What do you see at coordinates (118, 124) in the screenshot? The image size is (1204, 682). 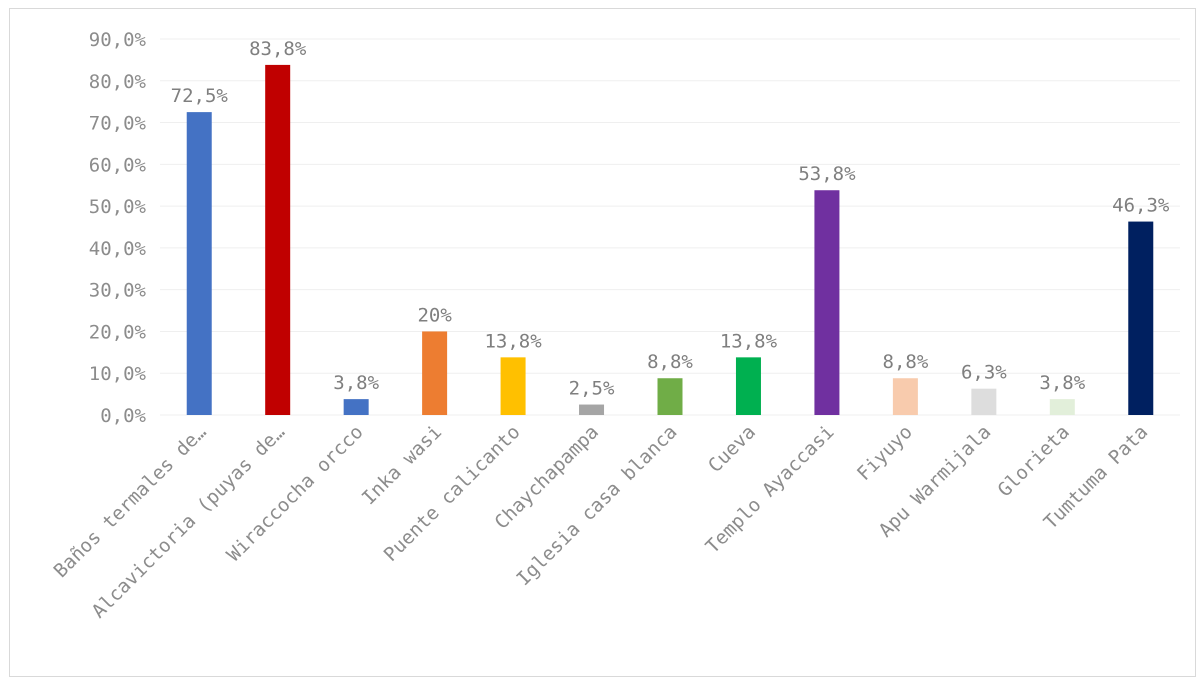 I see `y-tick-label: 70,0%` at bounding box center [118, 124].